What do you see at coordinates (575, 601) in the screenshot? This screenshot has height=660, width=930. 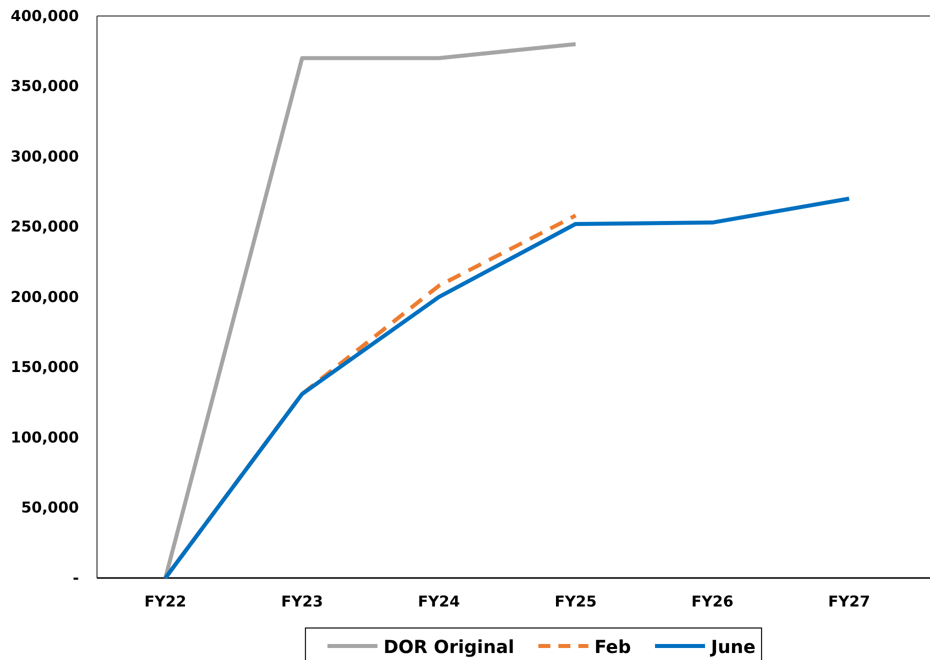 I see `x-tick-label: FY25` at bounding box center [575, 601].